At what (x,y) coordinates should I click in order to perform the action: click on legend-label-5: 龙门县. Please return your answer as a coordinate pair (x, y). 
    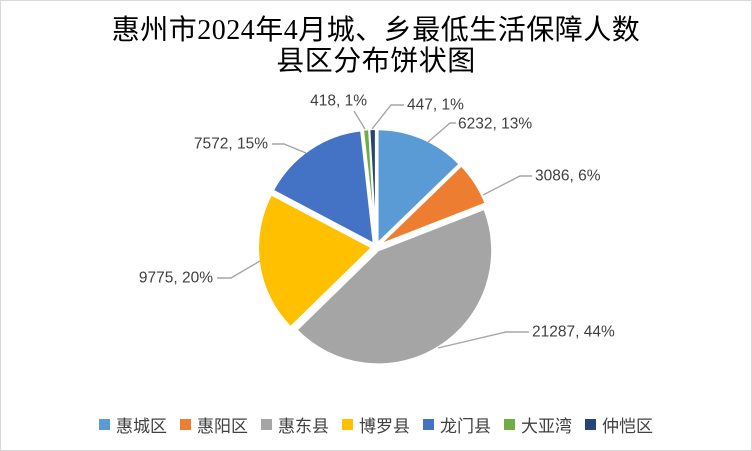
    Looking at the image, I should click on (465, 426).